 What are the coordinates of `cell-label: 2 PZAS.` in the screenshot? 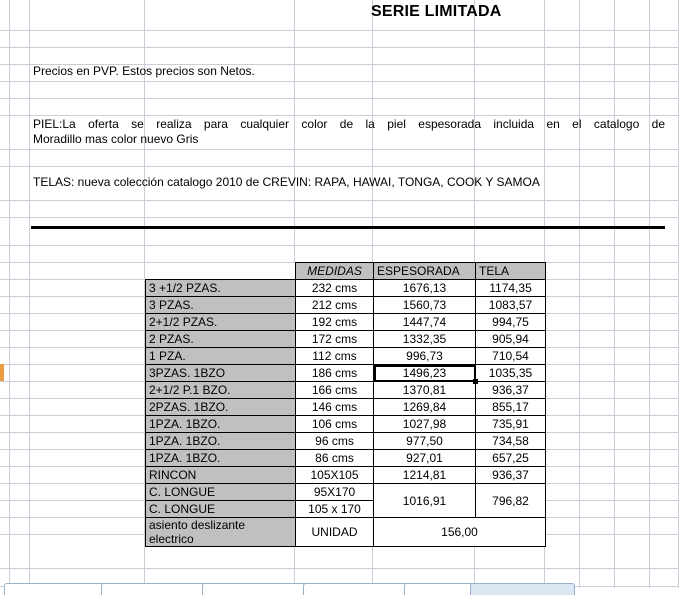 It's located at (220, 339).